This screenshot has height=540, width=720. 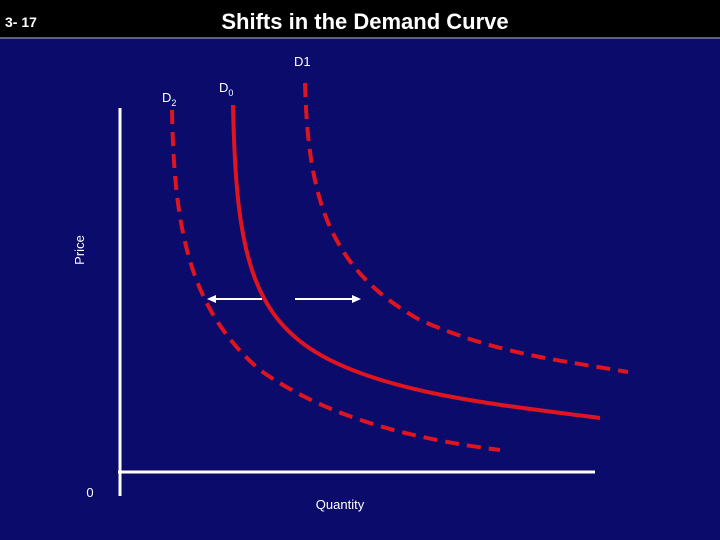 What do you see at coordinates (89, 492) in the screenshot?
I see `origin-label: 0` at bounding box center [89, 492].